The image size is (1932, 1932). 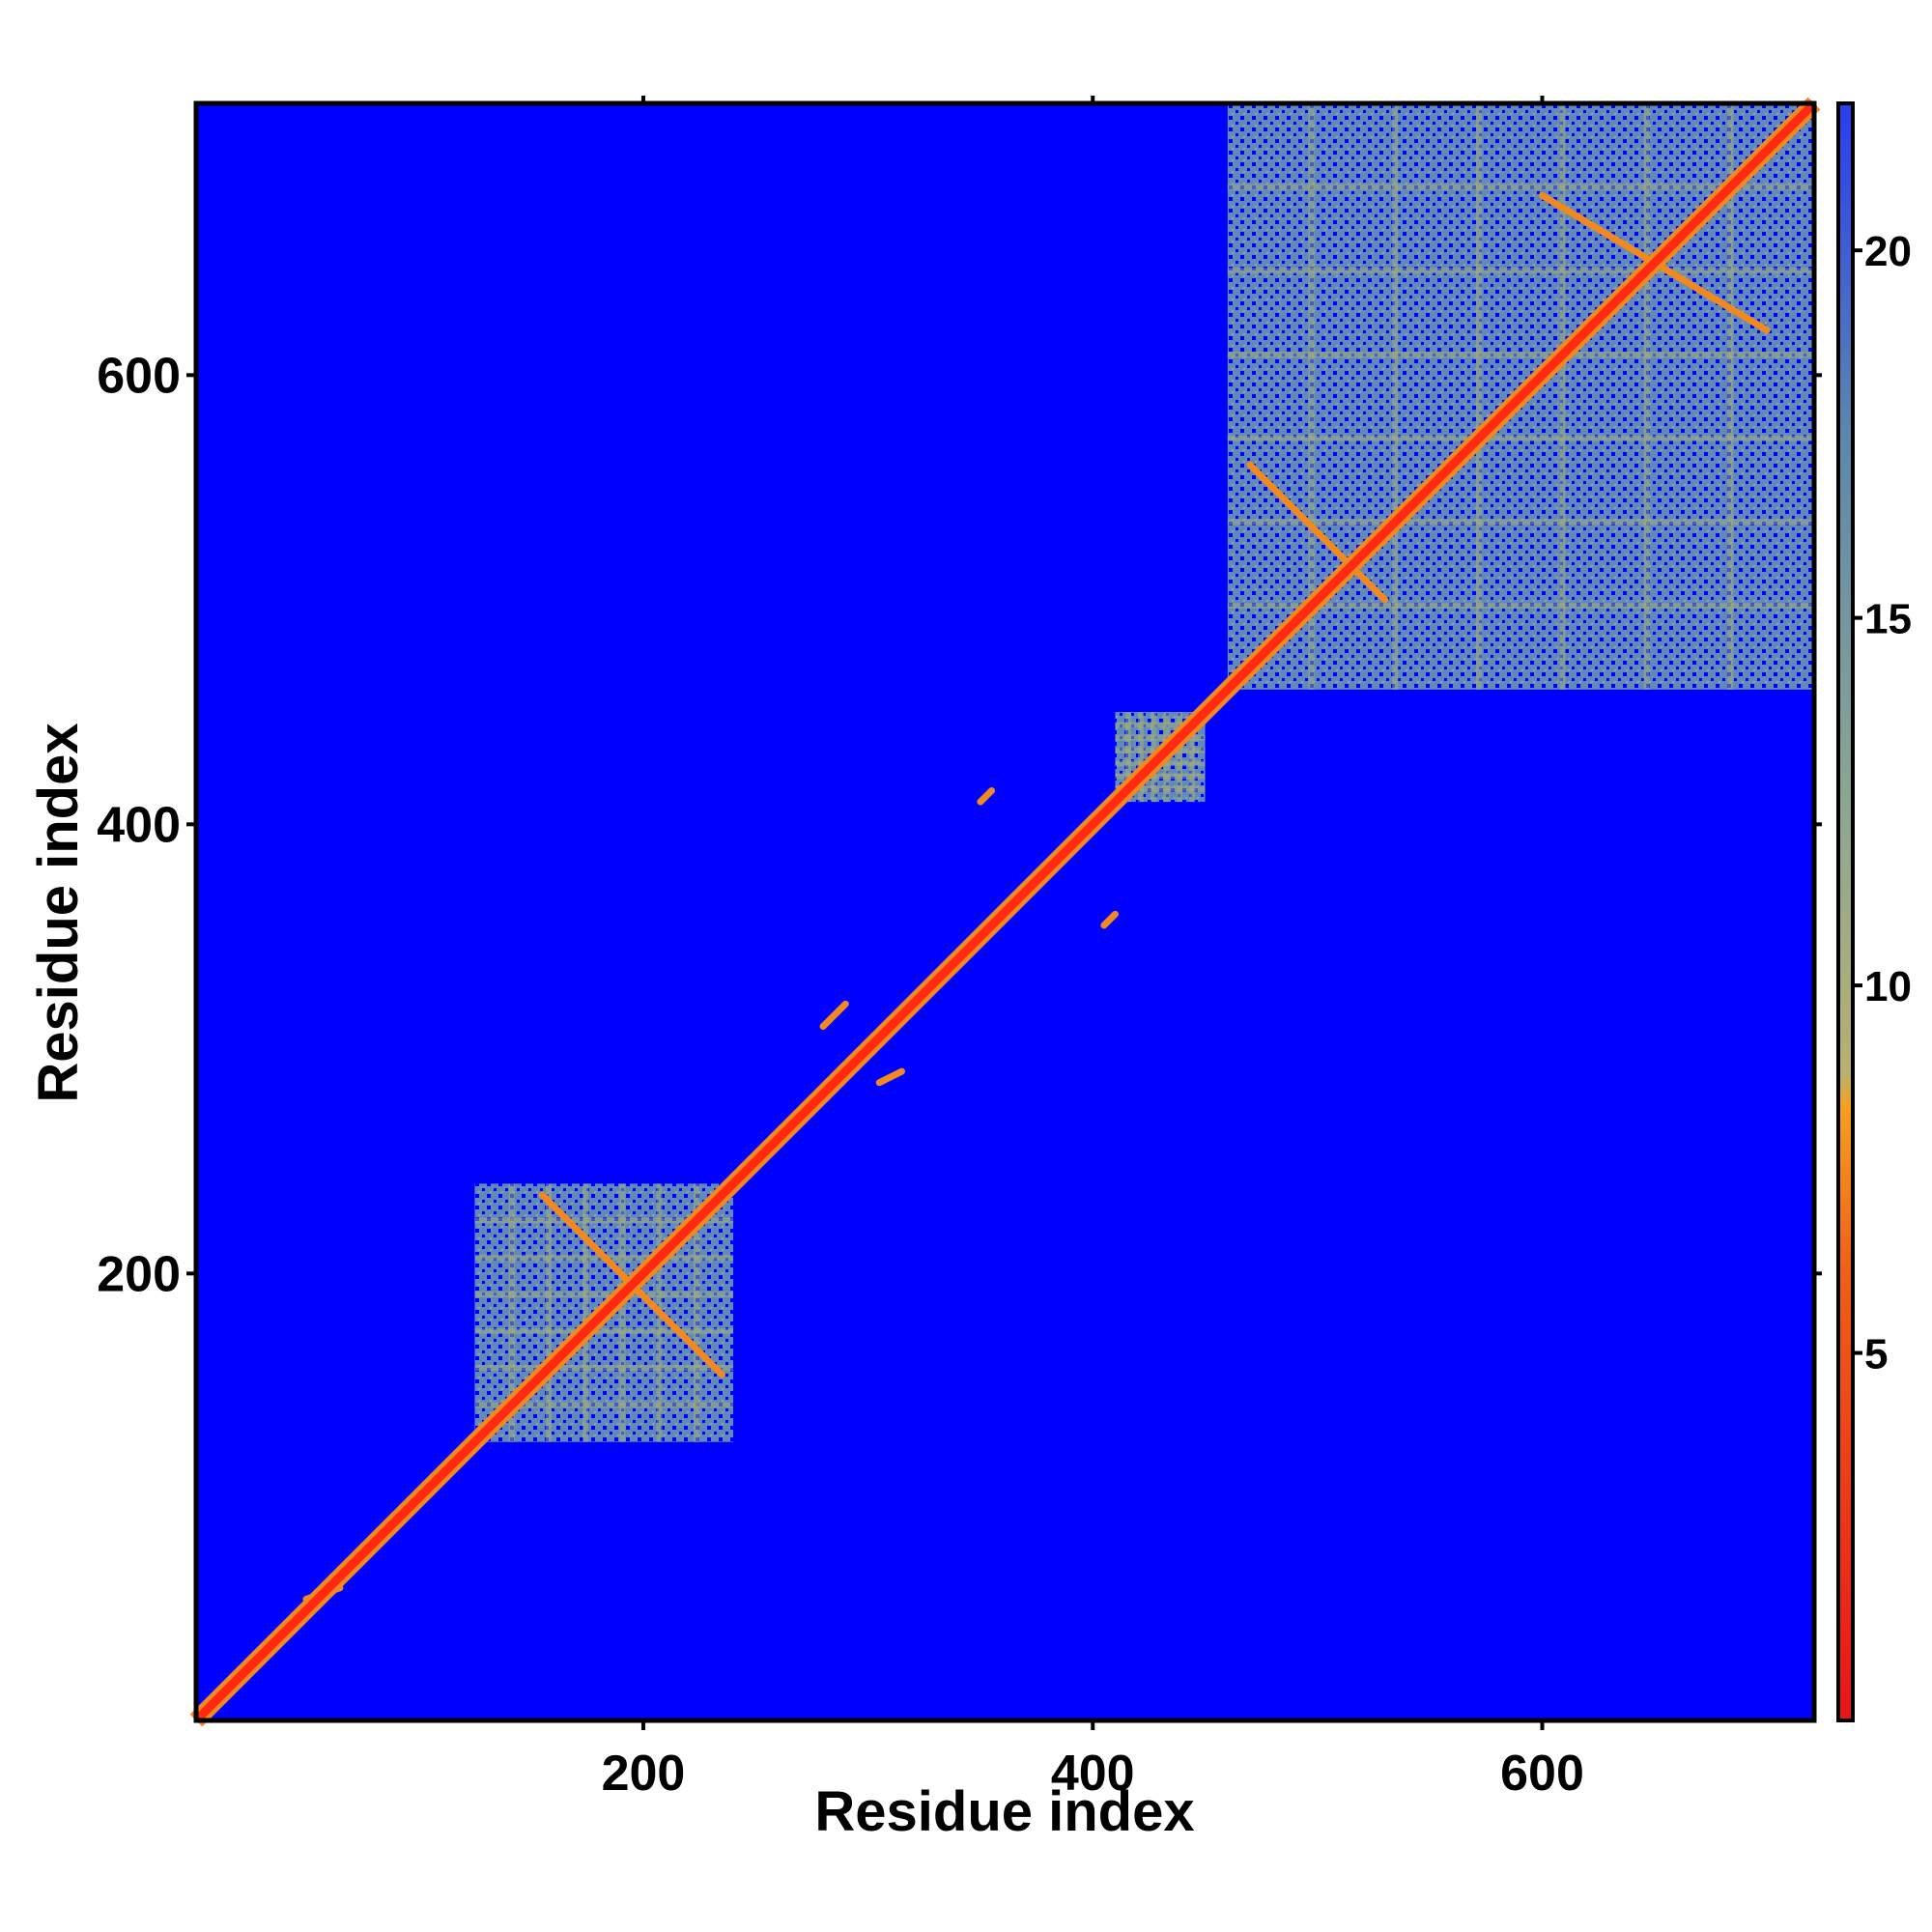 What do you see at coordinates (1845, 911) in the screenshot?
I see `colorbar-gradient` at bounding box center [1845, 911].